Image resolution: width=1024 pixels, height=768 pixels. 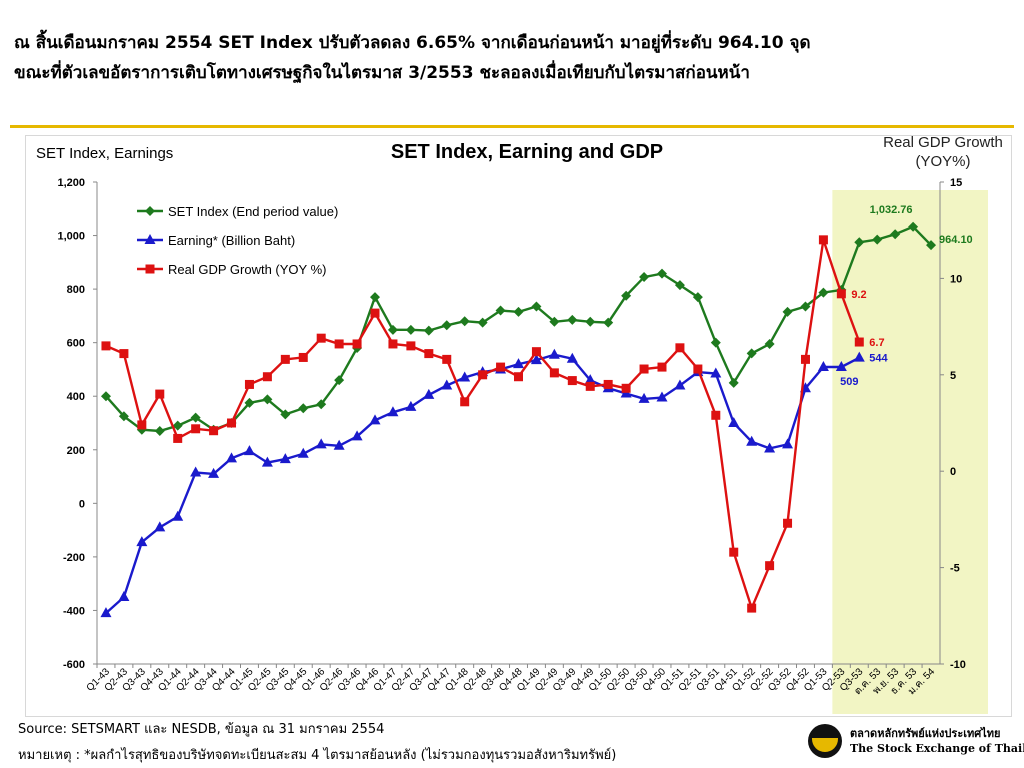 What do you see at coordinates (891, 210) in the screenshot?
I see `data-label: 1,032.76` at bounding box center [891, 210].